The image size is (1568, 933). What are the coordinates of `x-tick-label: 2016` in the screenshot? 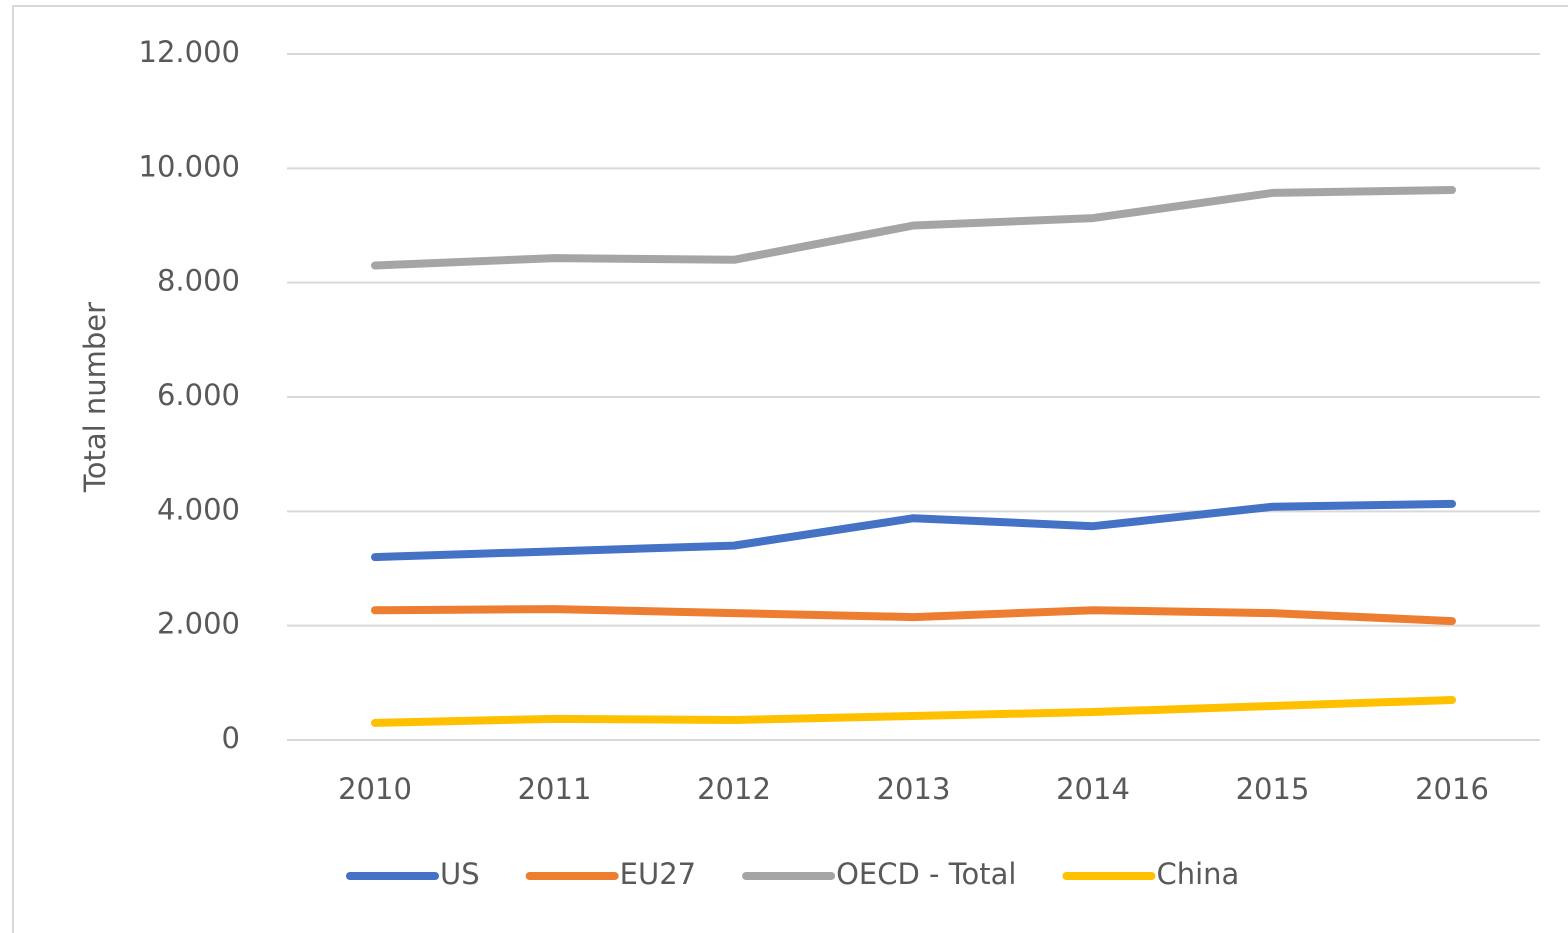 It's located at (1452, 789).